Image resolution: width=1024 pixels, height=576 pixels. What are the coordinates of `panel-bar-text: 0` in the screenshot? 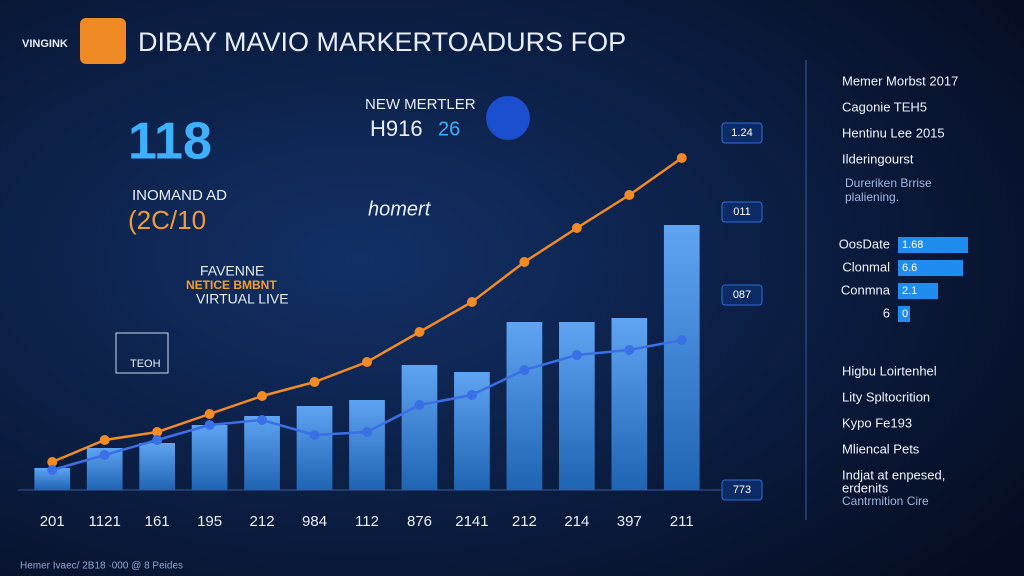 It's located at (905, 314).